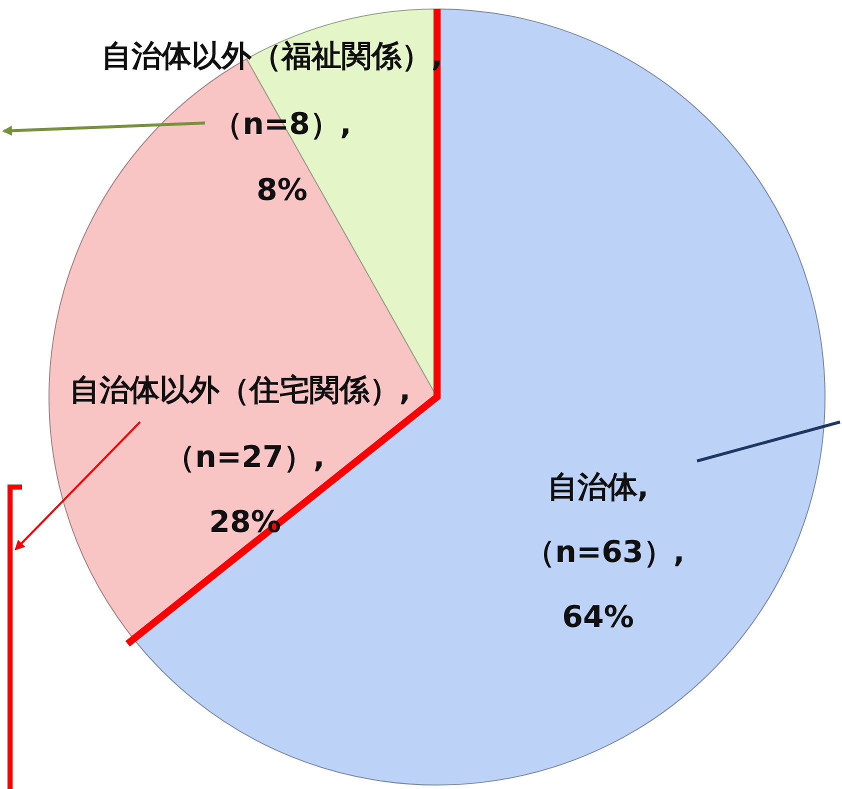 Image resolution: width=842 pixels, height=789 pixels. Describe the element at coordinates (240, 456) in the screenshot. I see `slice-label: 自治体以外（住宅関係）, （n=27）, 28%` at that location.